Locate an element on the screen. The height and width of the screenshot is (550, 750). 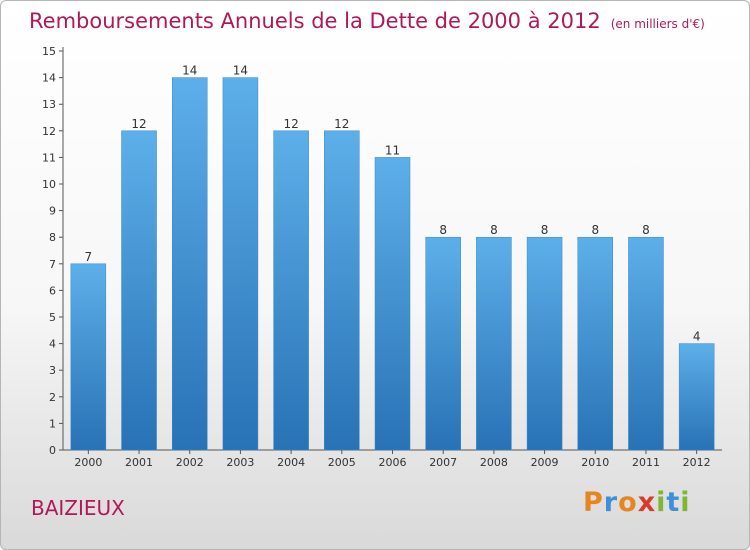
data-label: 4 is located at coordinates (697, 337).